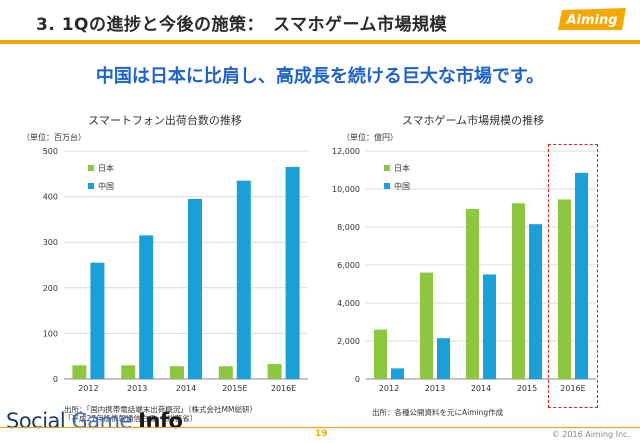 Image resolution: width=640 pixels, height=443 pixels. I want to click on y-tick-label: 6,000, so click(348, 265).